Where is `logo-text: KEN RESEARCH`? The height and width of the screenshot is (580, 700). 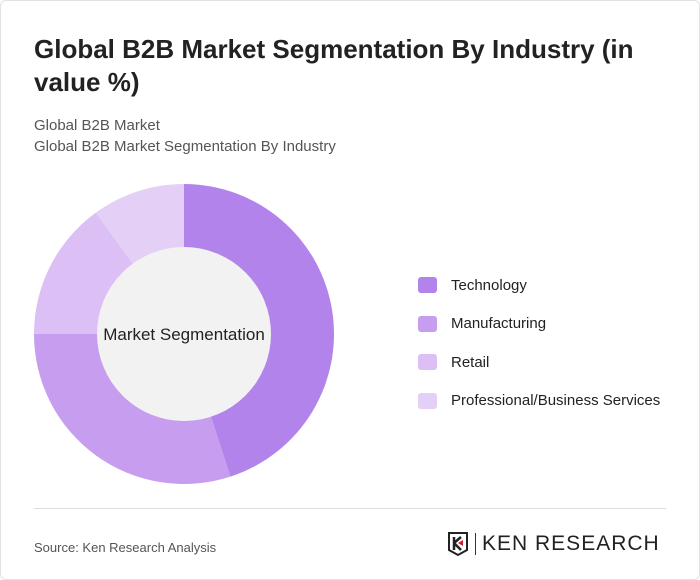 logo-text: KEN RESEARCH is located at coordinates (571, 543).